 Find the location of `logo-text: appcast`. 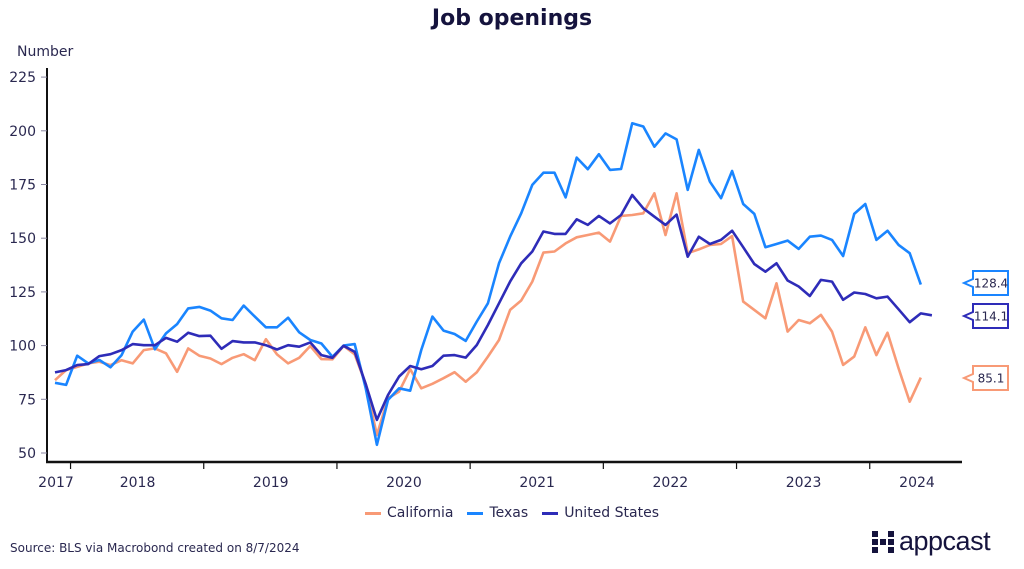

logo-text: appcast is located at coordinates (945, 541).